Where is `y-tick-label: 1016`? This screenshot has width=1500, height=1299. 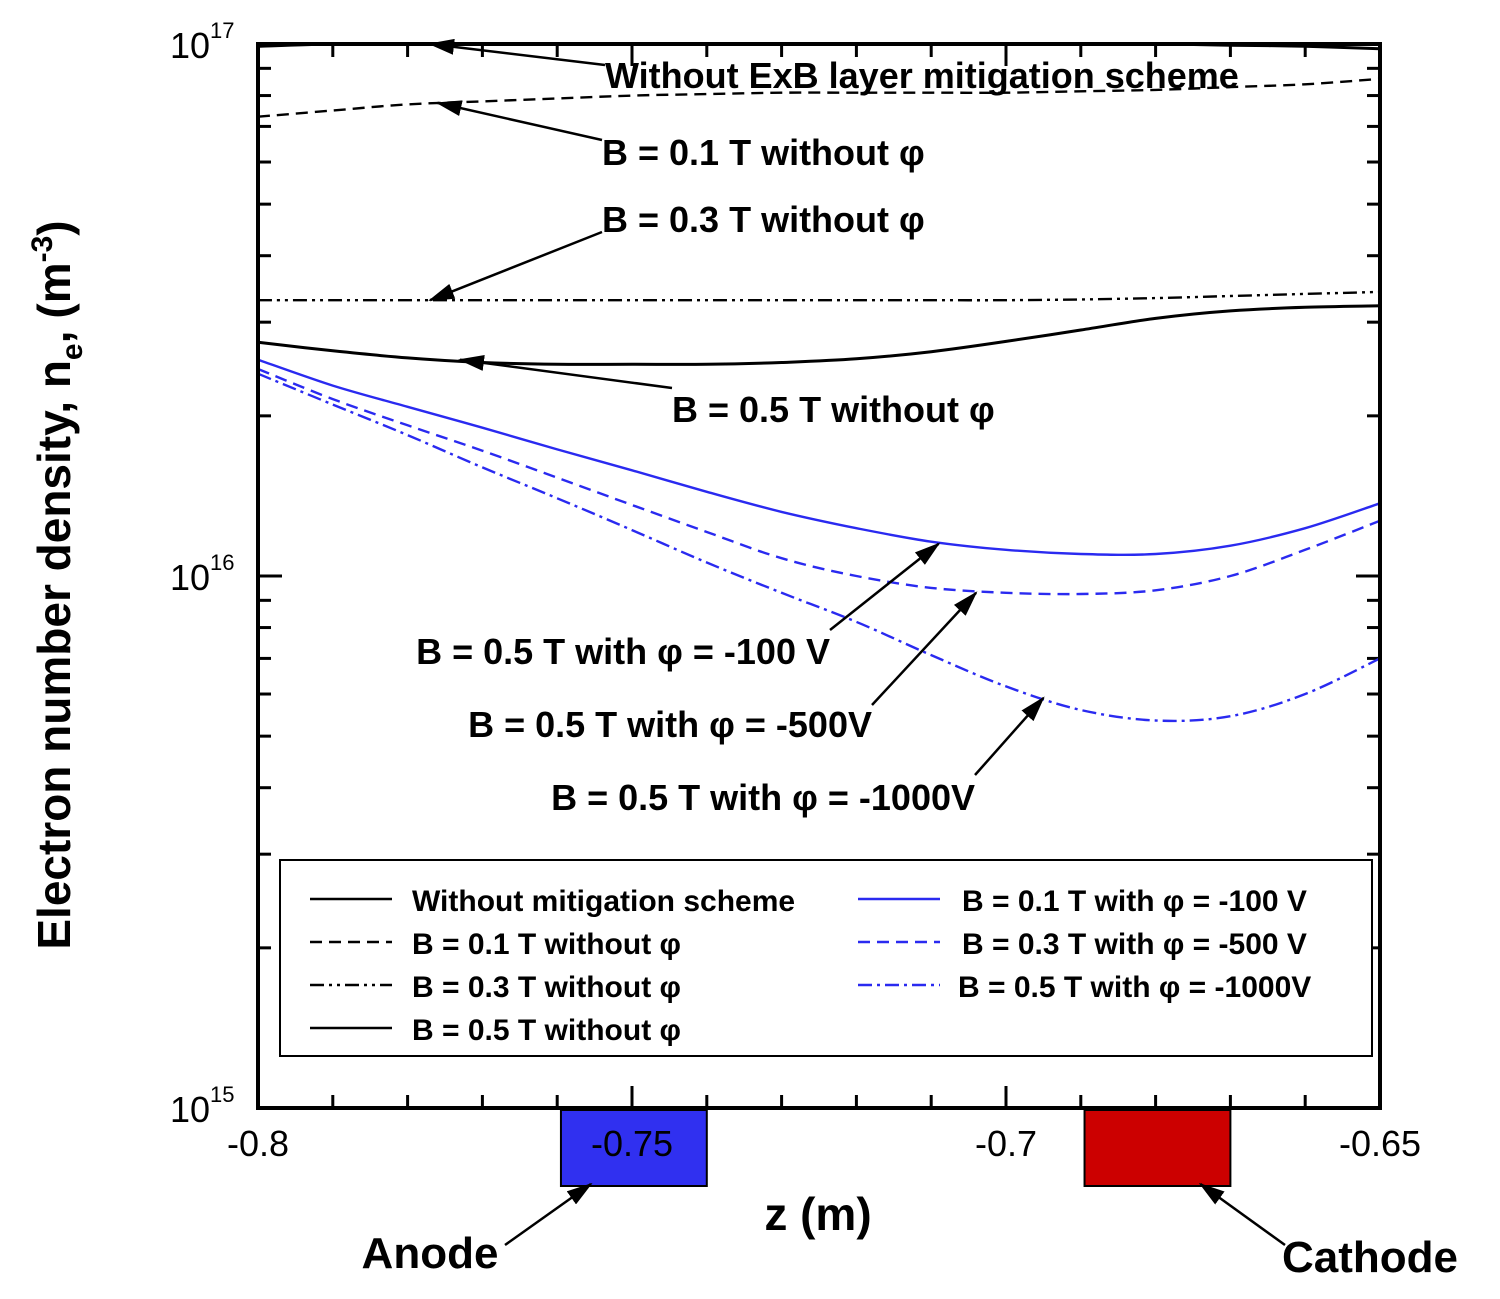 y-tick-label: 1016 is located at coordinates (202, 574).